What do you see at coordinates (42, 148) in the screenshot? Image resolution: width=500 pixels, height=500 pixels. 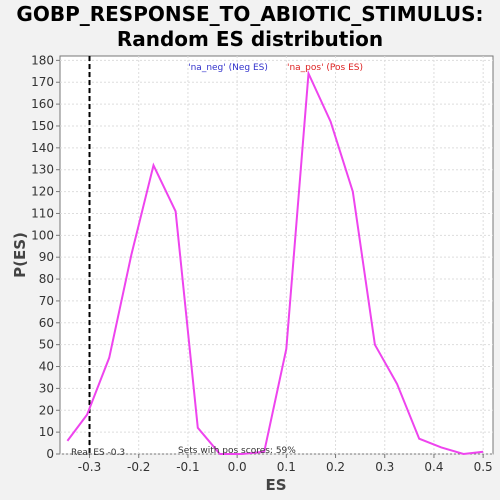 I see `y-tick-label: 140` at bounding box center [42, 148].